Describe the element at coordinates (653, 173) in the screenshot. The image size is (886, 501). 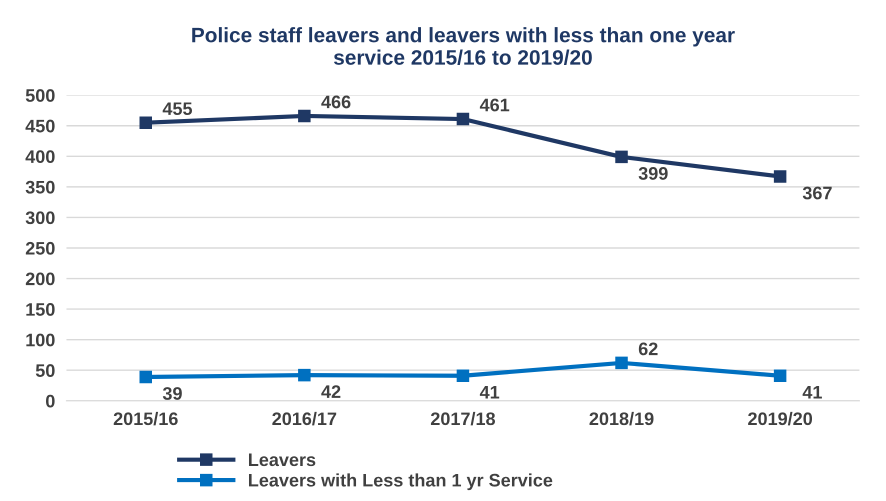
I see `data-label: 399` at that location.